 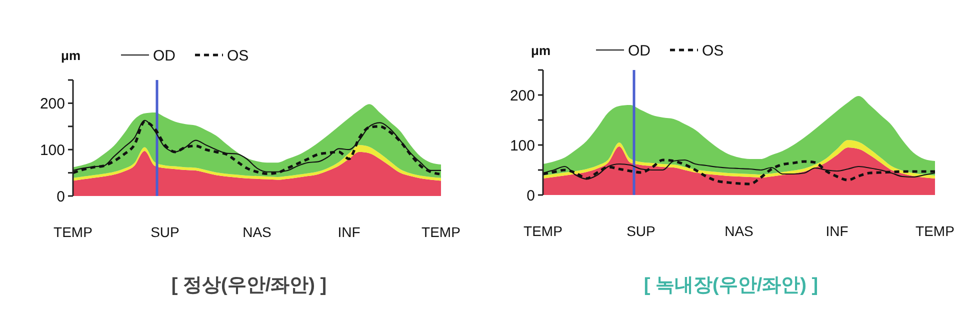 I want to click on text: [ 정상(우안/좌안) ], so click(x=249, y=285).